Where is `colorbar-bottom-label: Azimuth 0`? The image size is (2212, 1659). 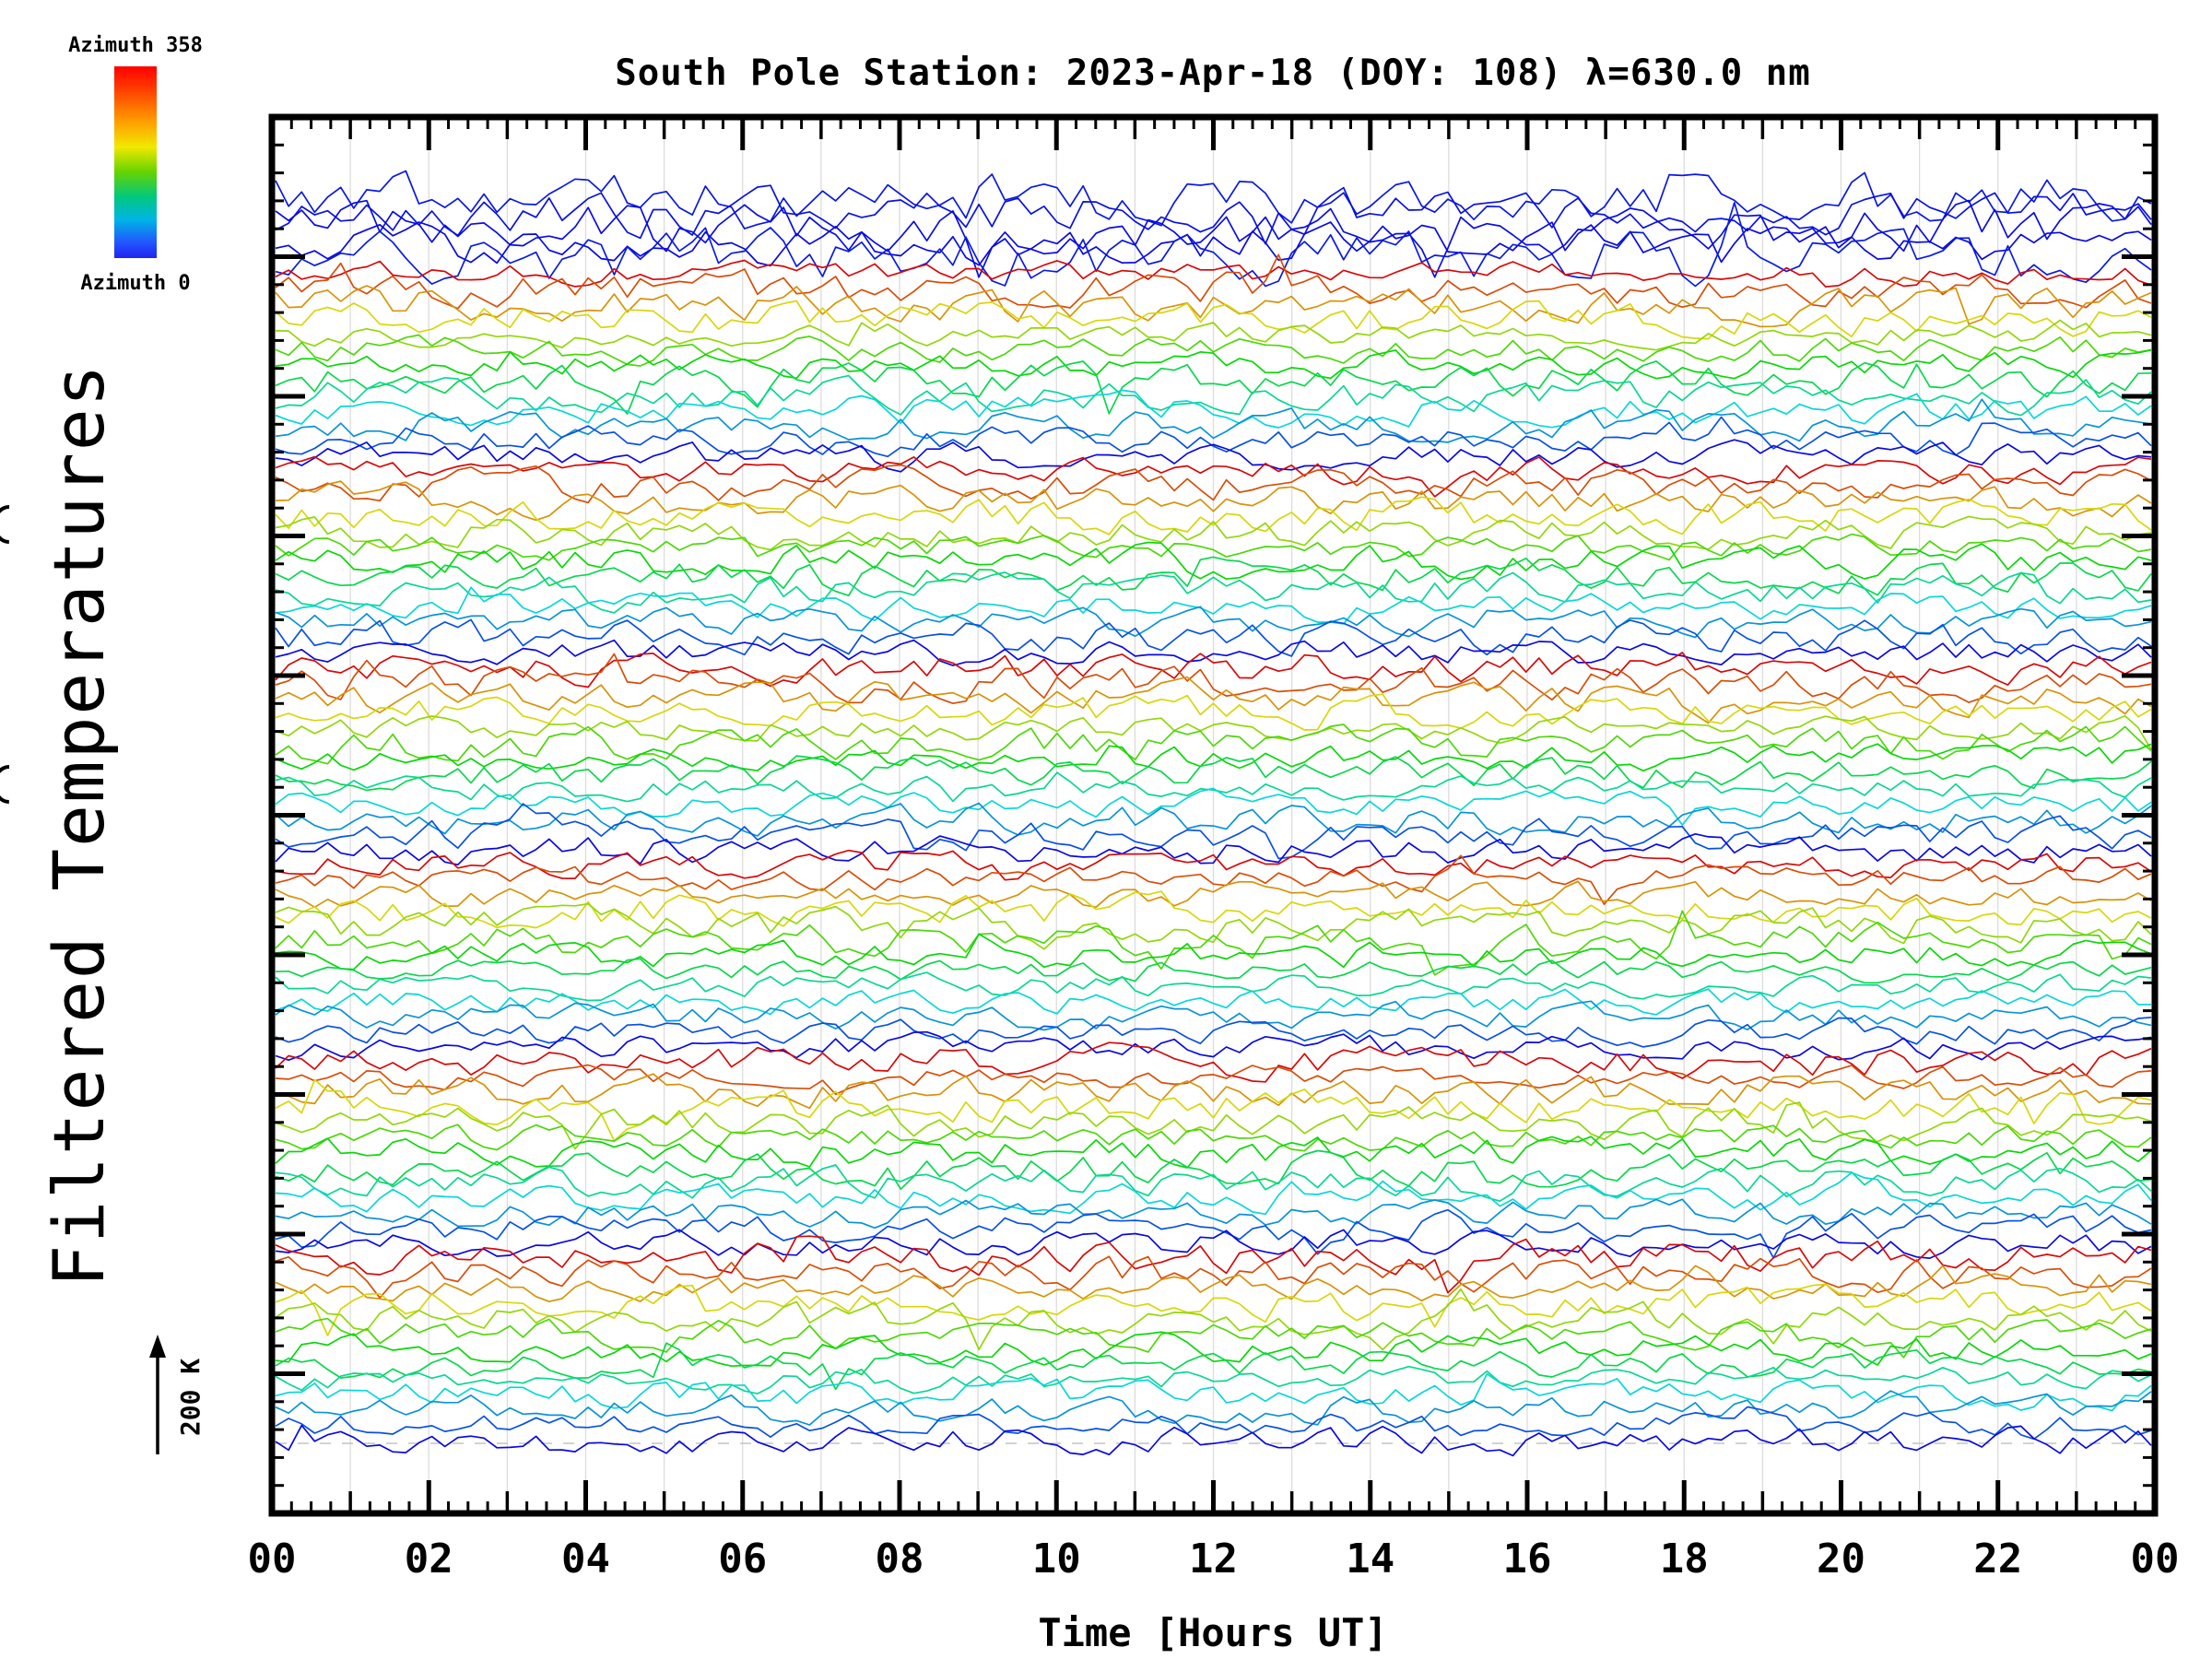 colorbar-bottom-label: Azimuth 0 is located at coordinates (135, 283).